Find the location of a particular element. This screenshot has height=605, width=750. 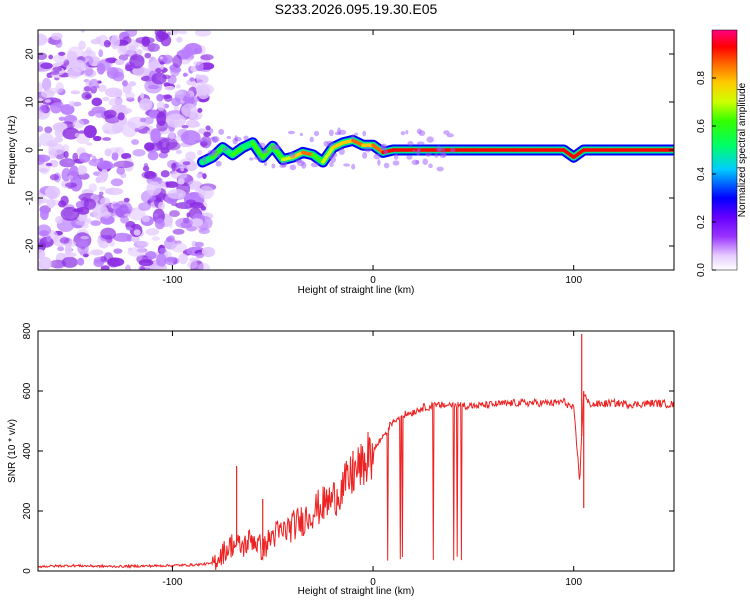

snr-y-tick-label: 600 is located at coordinates (27, 390).